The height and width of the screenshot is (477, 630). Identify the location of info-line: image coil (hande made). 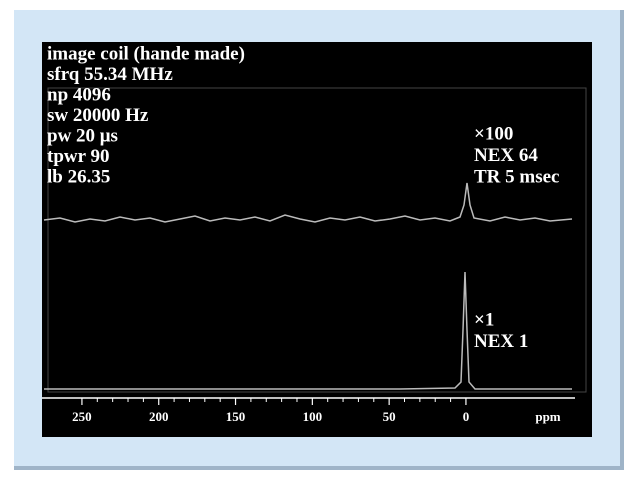
(146, 53).